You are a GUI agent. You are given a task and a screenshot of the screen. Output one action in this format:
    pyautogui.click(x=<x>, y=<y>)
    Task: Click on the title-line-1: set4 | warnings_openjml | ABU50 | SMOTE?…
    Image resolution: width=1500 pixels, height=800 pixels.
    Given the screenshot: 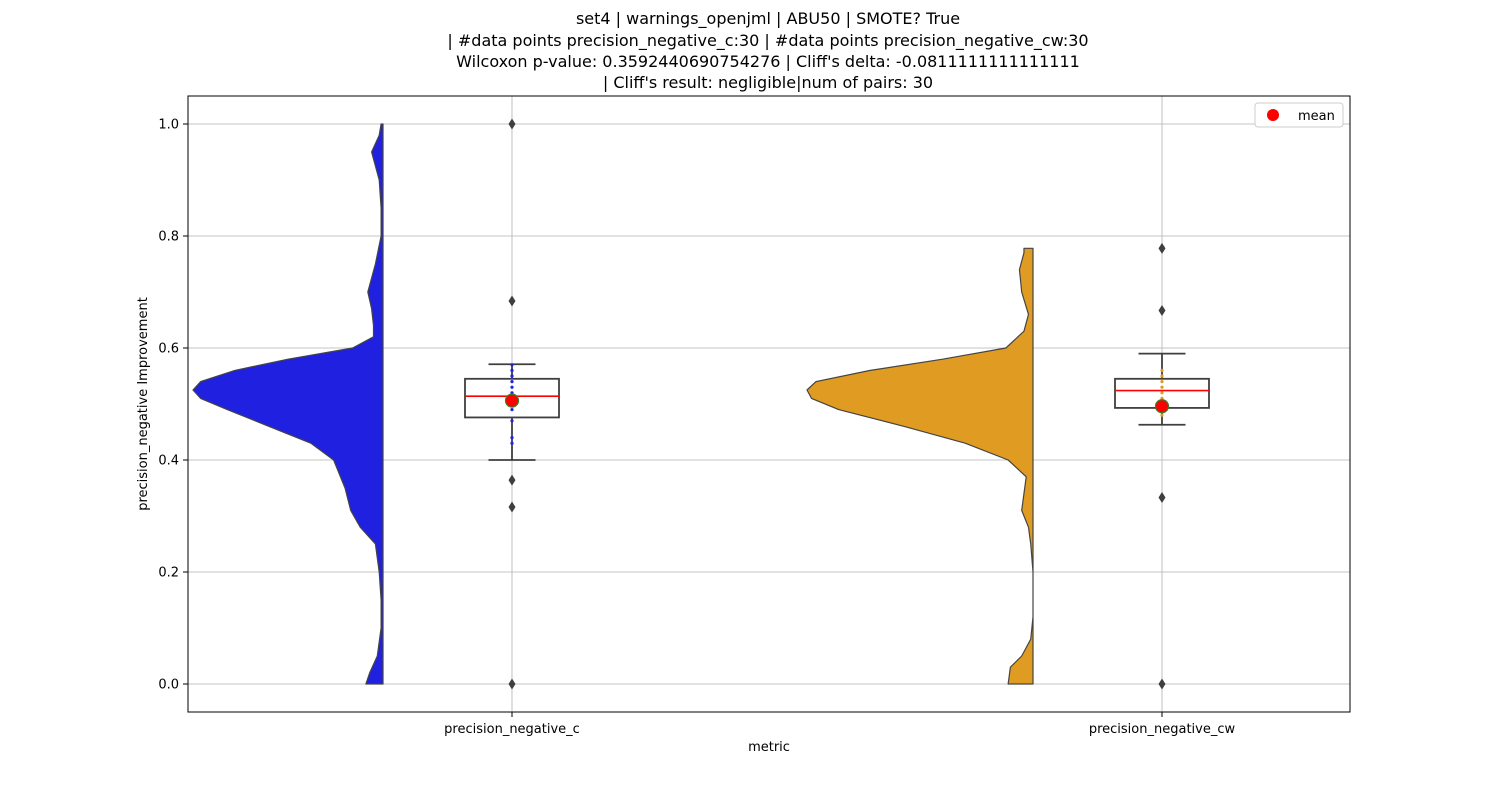 What is the action you would take?
    pyautogui.click(x=768, y=19)
    